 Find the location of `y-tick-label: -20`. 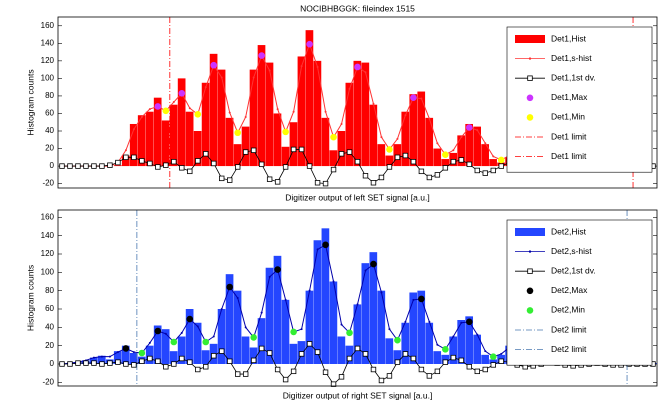

y-tick-label: -20 is located at coordinates (48, 183).